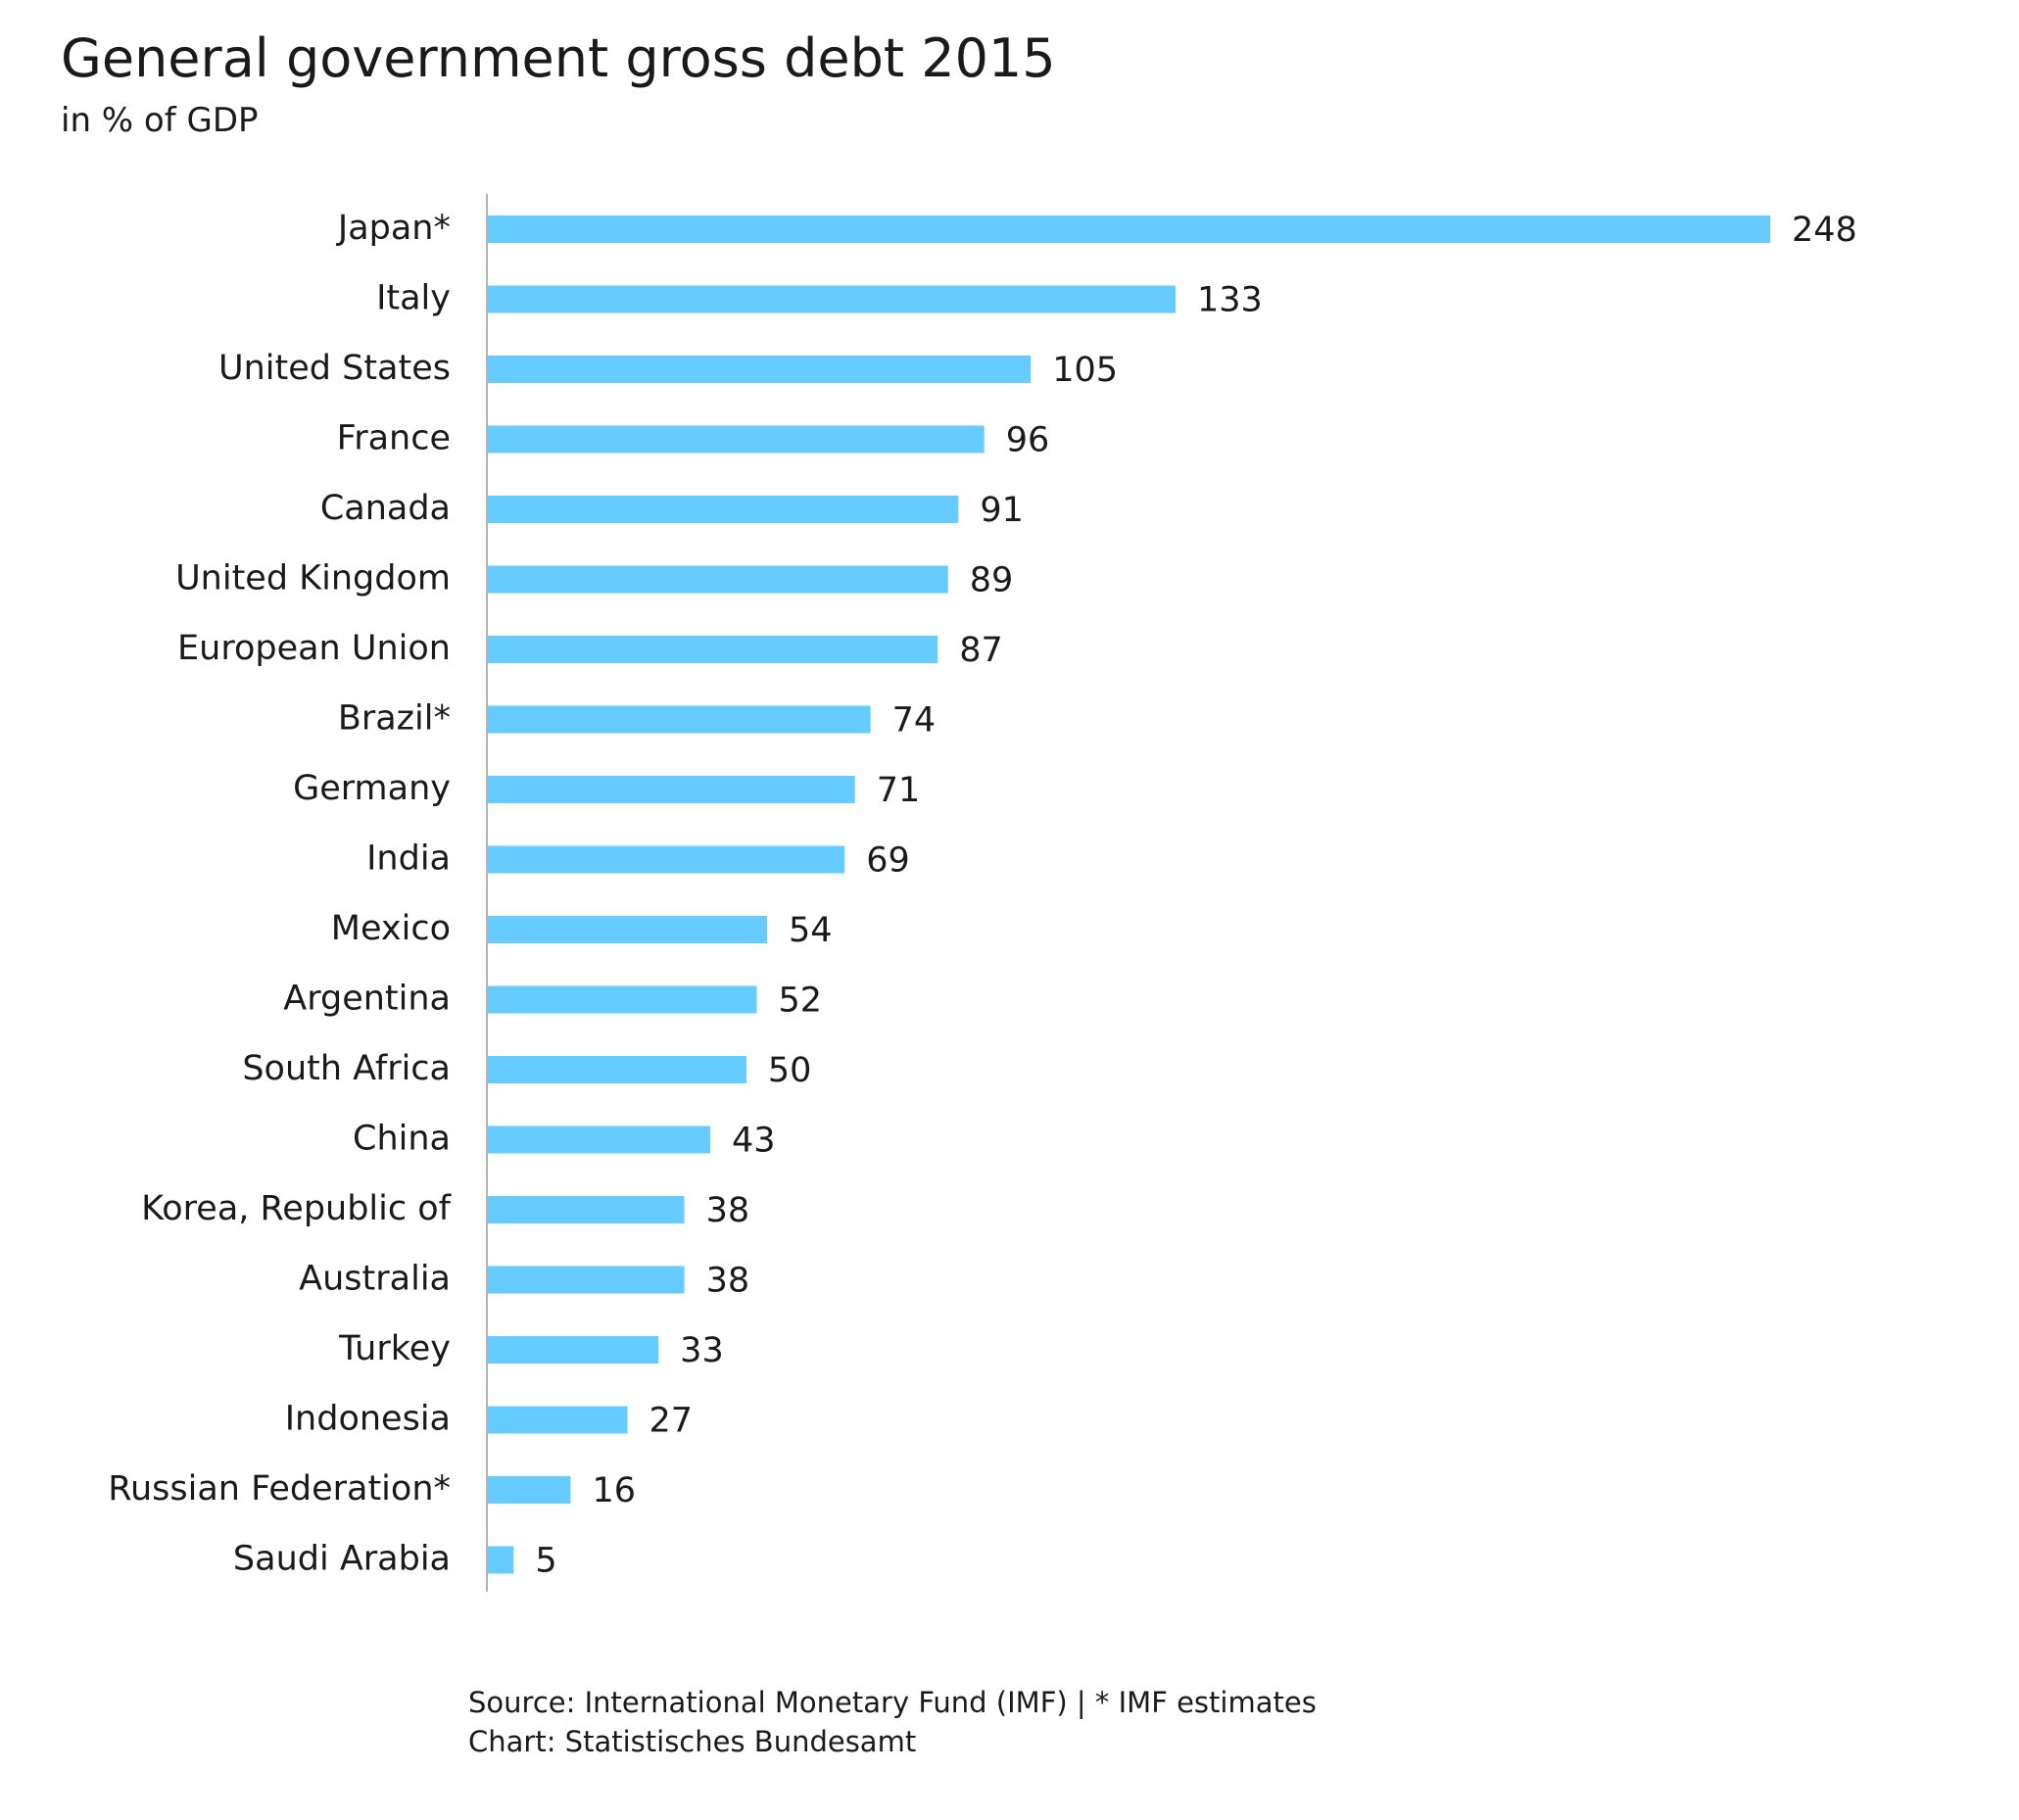 The width and height of the screenshot is (2019, 1820). I want to click on category-label: Saudi Arabia, so click(342, 1559).